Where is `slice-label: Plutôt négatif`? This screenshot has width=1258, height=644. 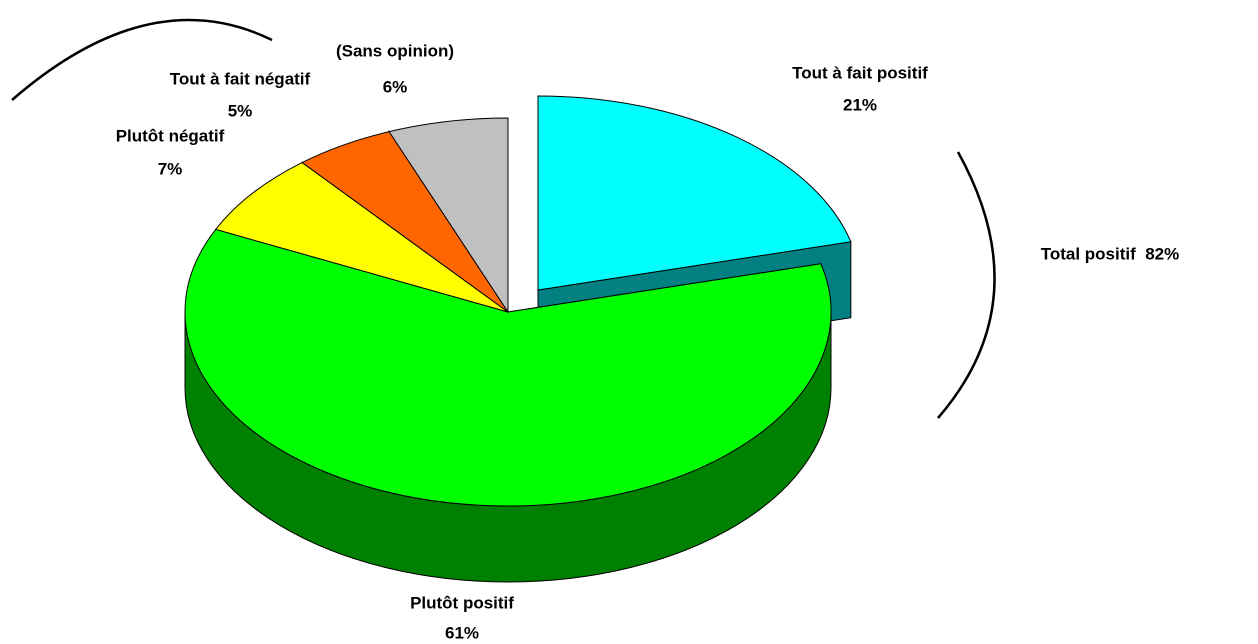 slice-label: Plutôt négatif is located at coordinates (170, 135).